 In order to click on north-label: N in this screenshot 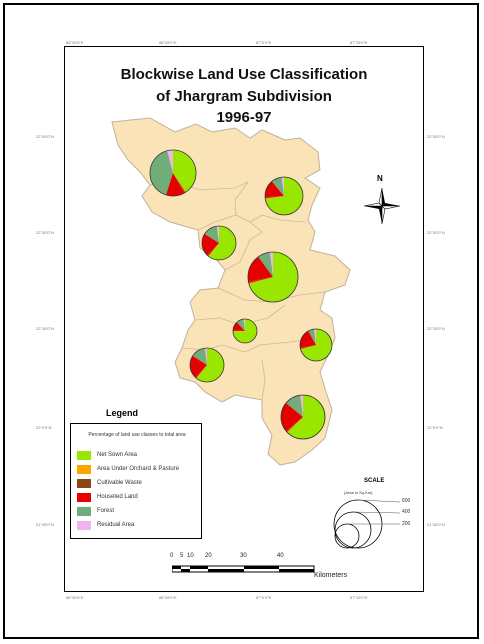, I will do `click(380, 178)`.